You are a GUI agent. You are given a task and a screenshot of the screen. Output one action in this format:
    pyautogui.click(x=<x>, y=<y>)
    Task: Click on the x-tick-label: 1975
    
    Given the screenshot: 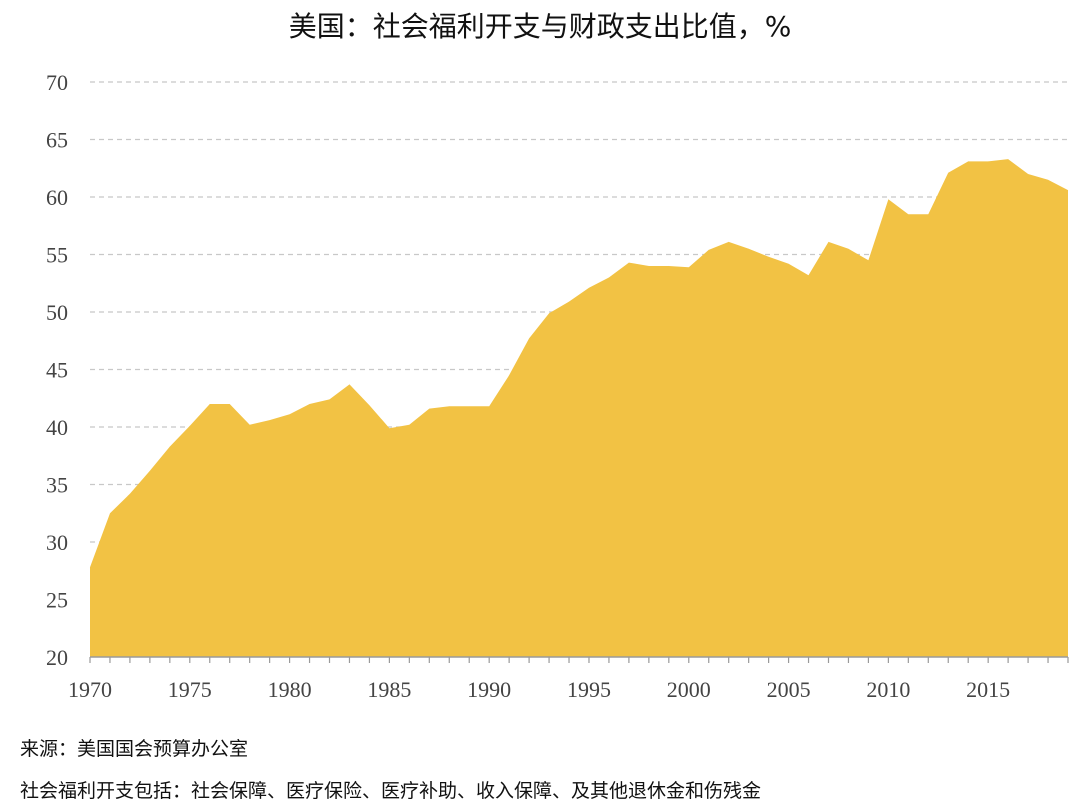 What is the action you would take?
    pyautogui.click(x=190, y=689)
    